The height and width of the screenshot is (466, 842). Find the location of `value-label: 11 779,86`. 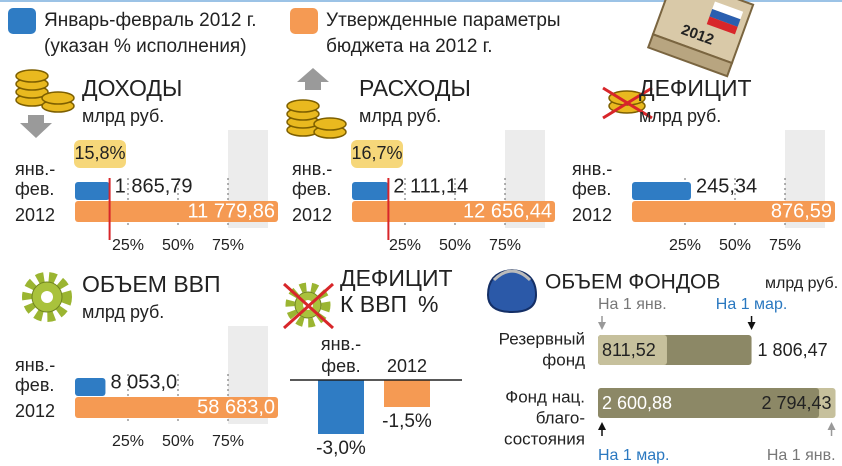

value-label: 11 779,86 is located at coordinates (232, 211).